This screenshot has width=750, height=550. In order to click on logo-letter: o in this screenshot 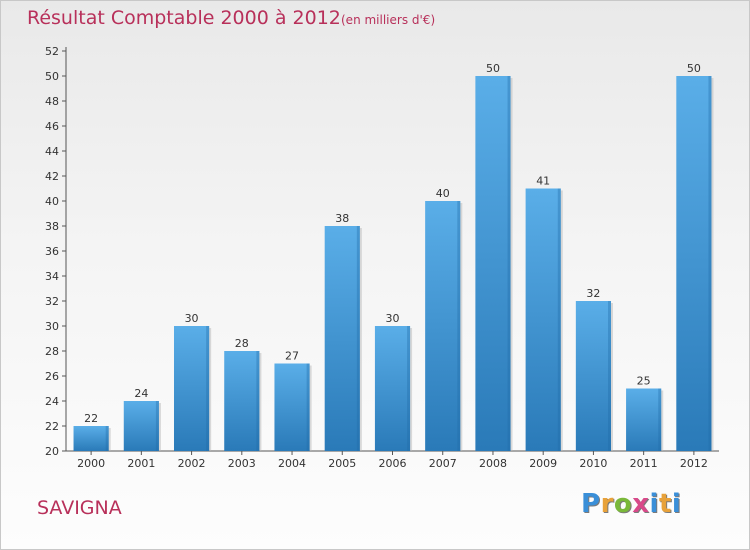, I will do `click(623, 504)`.